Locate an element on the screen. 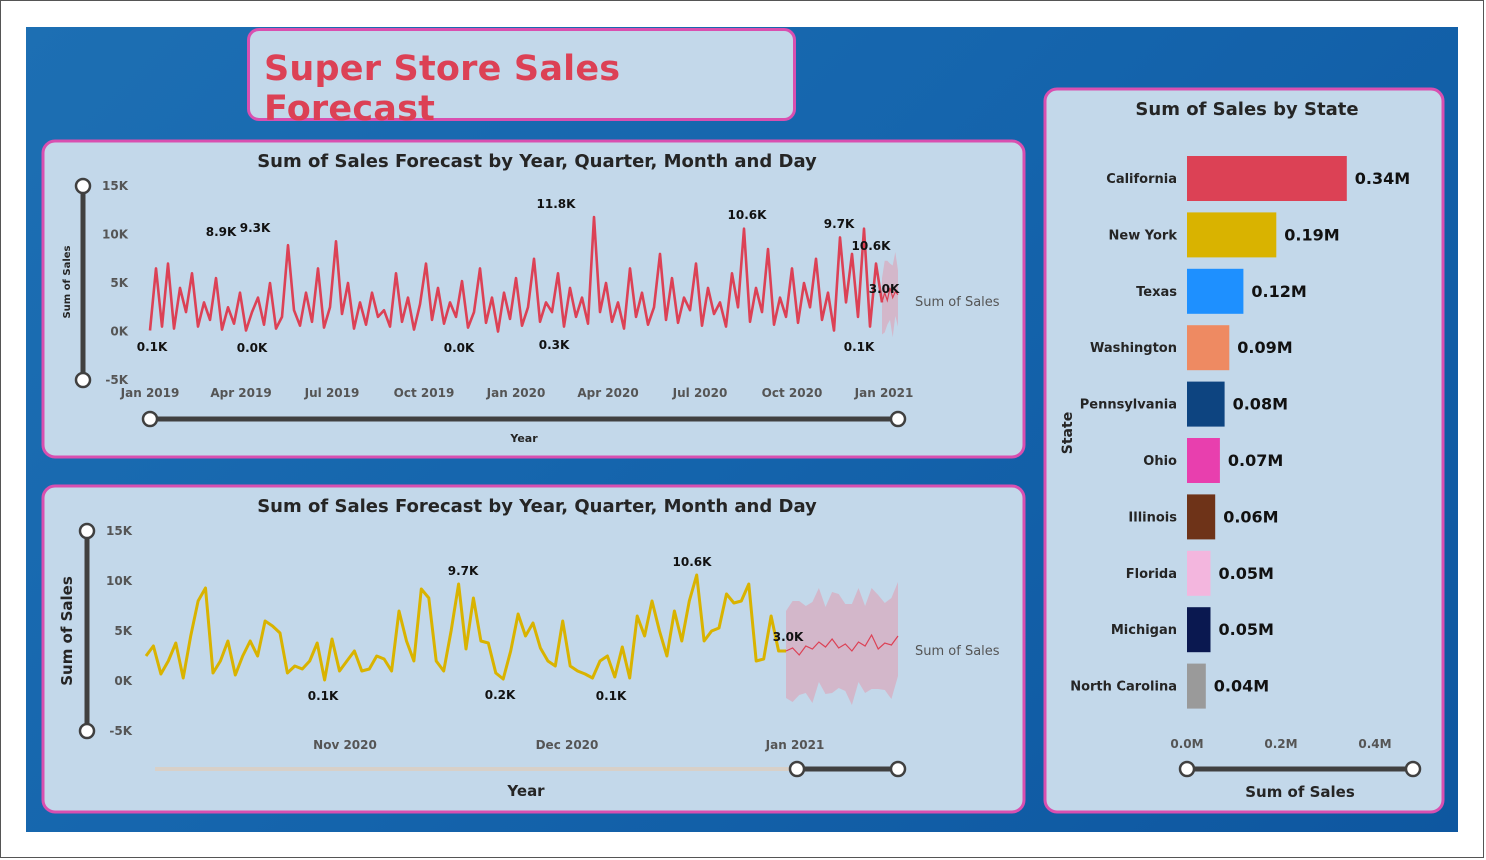 This screenshot has height=860, width=1486. page-title: Super Store Sales Forecast is located at coordinates (442, 89).